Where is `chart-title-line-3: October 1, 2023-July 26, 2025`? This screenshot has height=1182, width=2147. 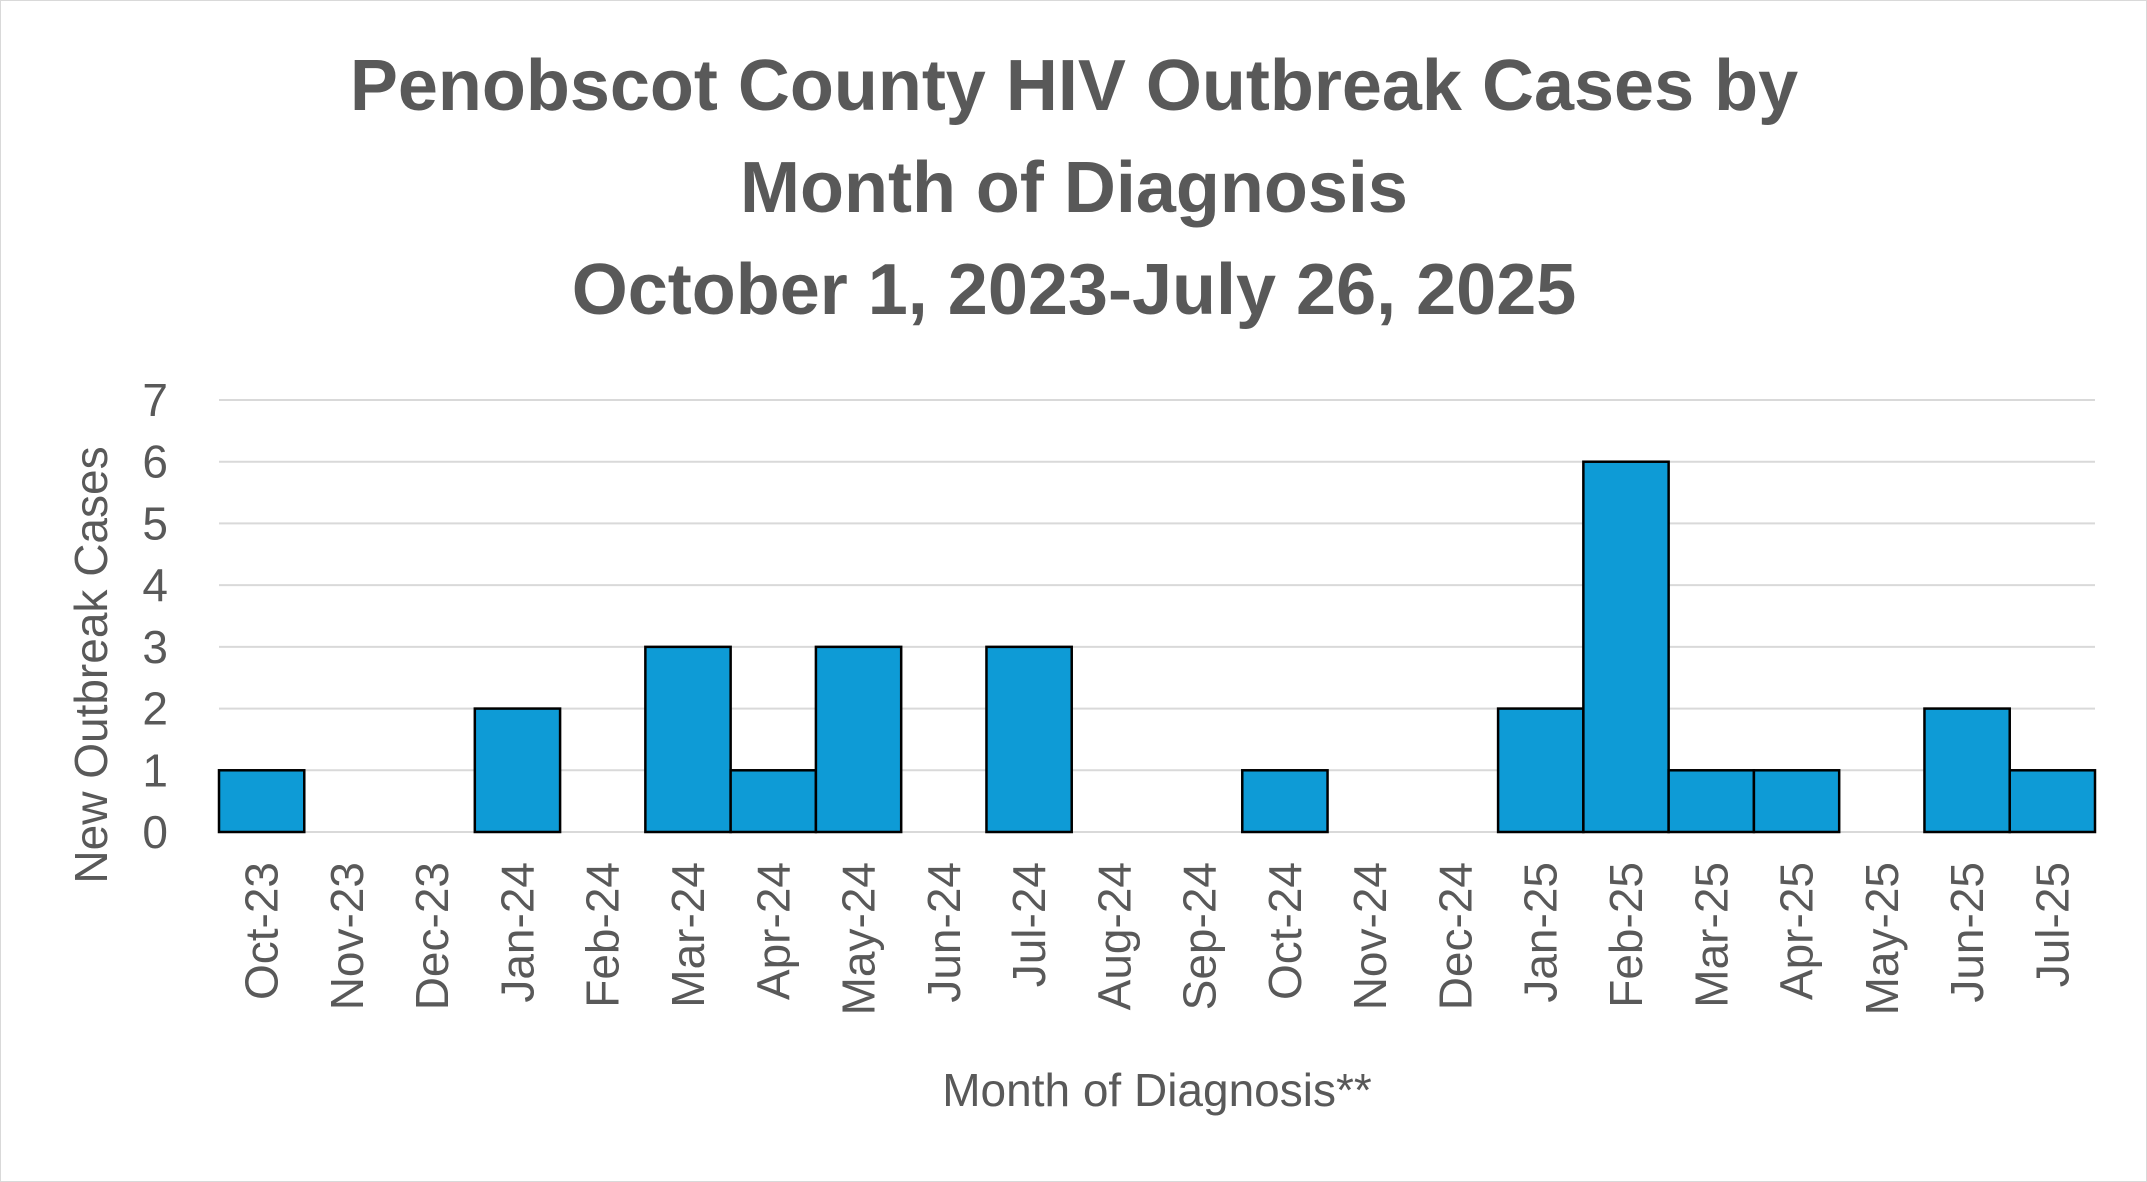
chart-title-line-3: October 1, 2023-July 26, 2025 is located at coordinates (1074, 290).